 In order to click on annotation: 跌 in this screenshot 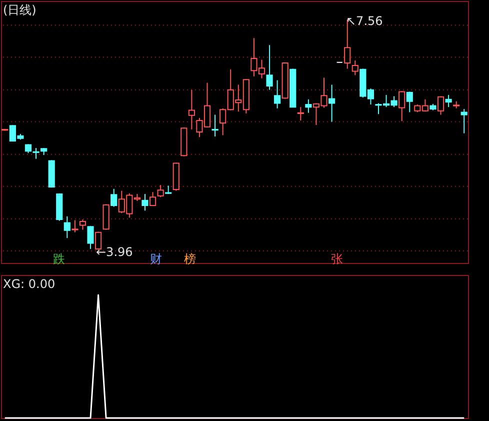, I will do `click(59, 259)`.